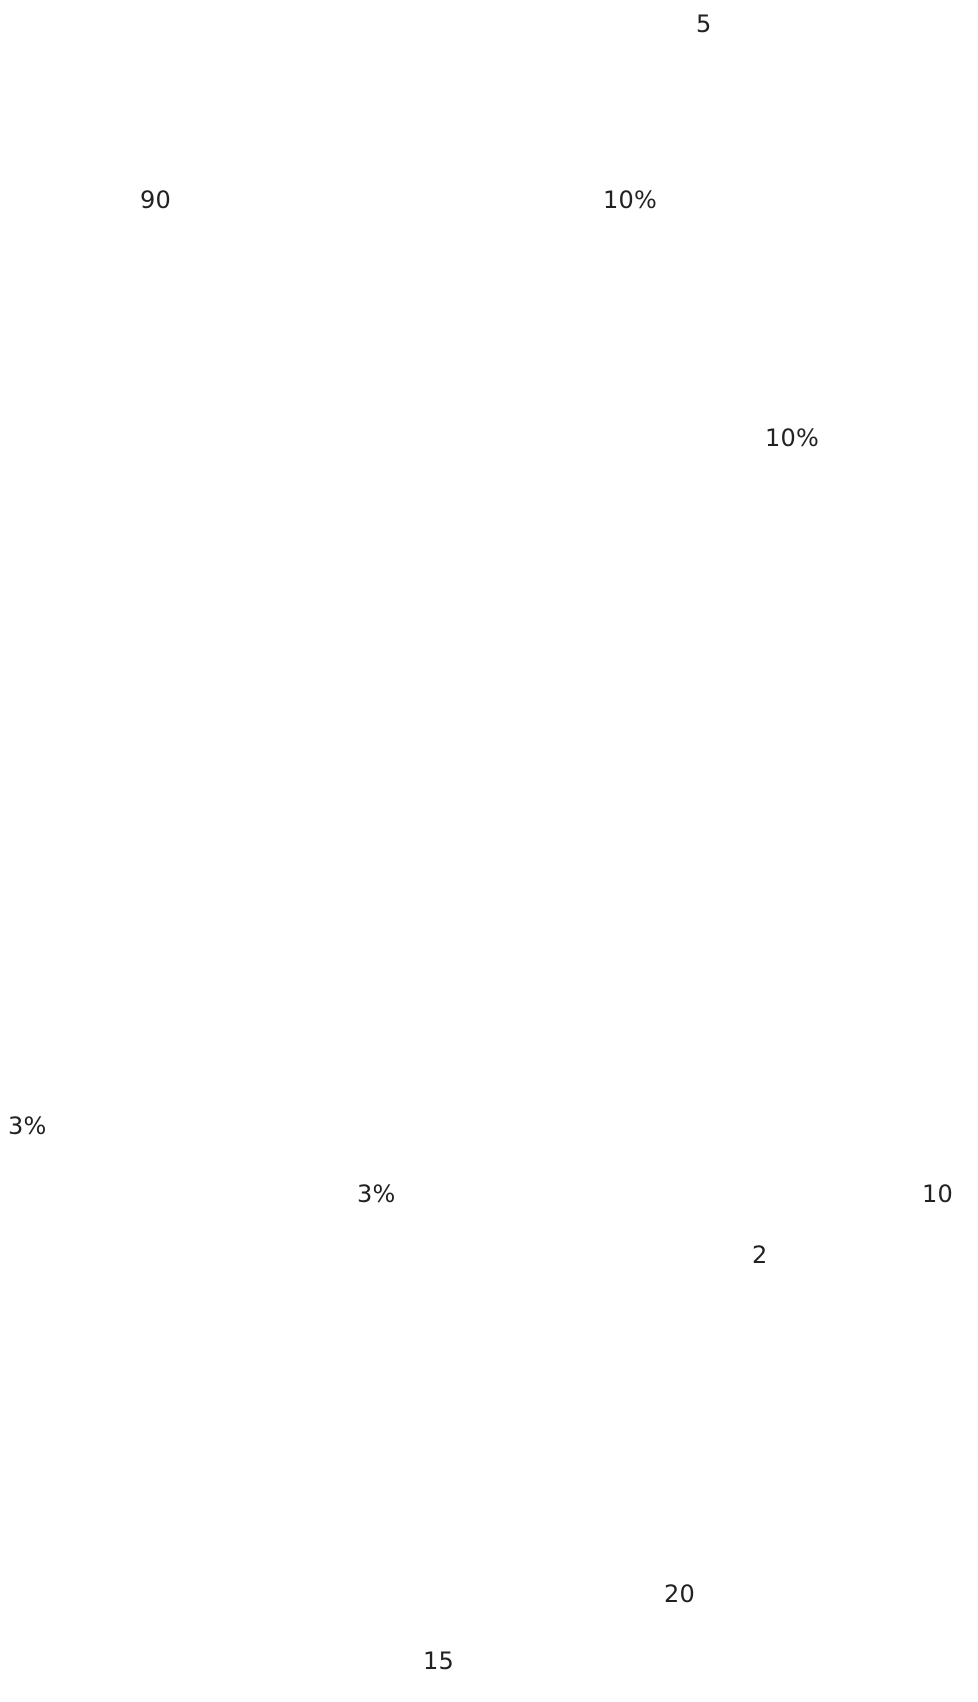 The height and width of the screenshot is (1702, 978). I want to click on number-label: 20, so click(679, 1594).